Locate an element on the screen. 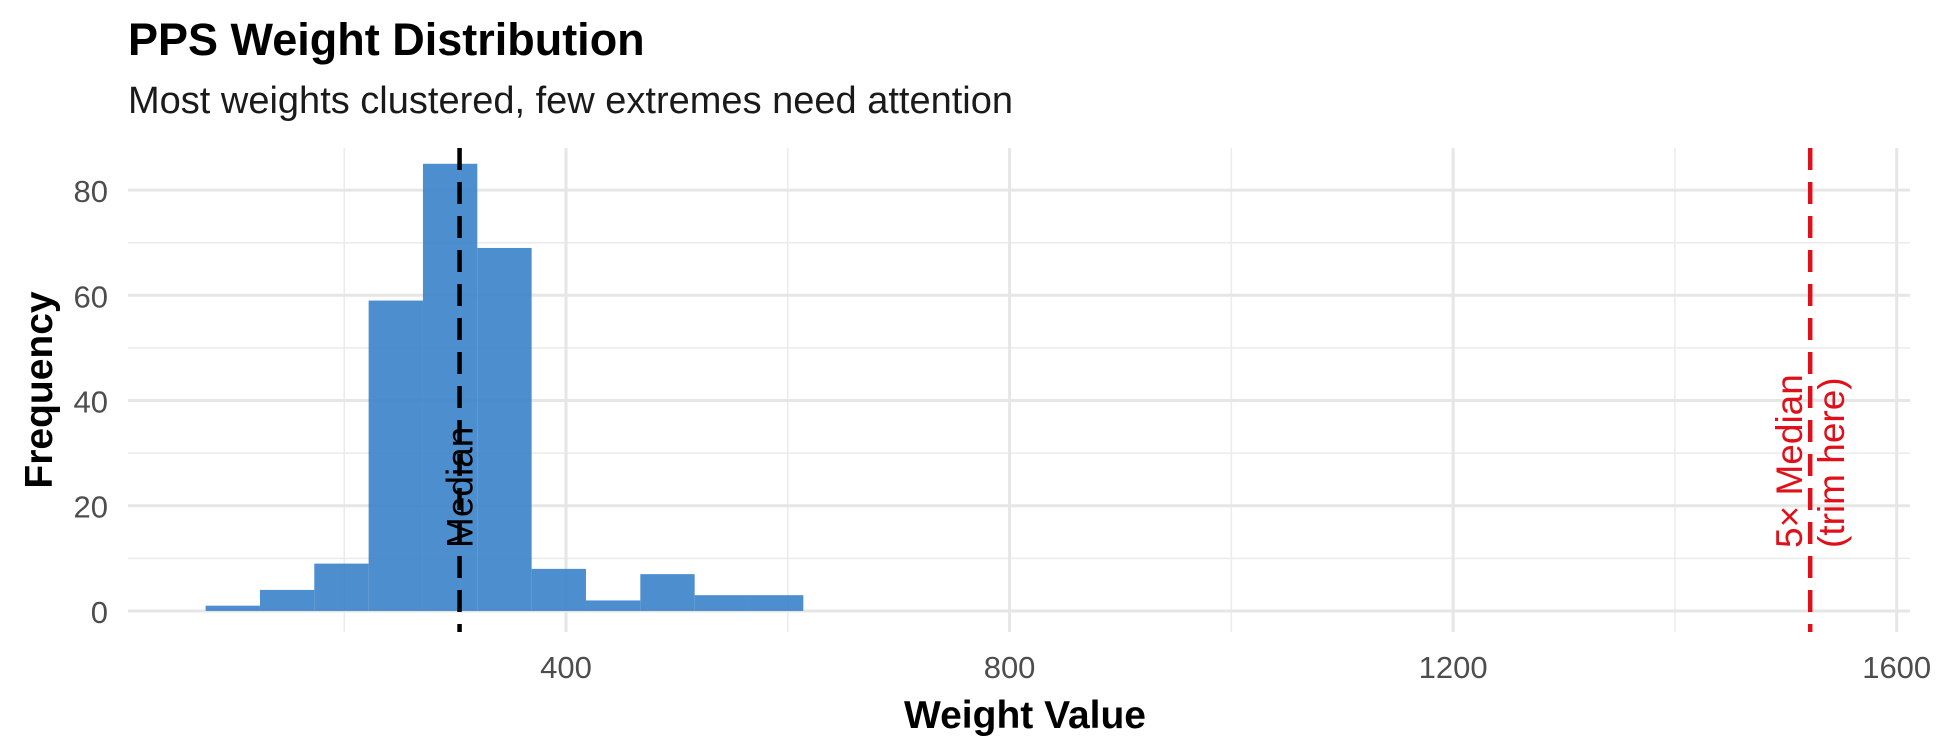  trim-line-label: (trim here) is located at coordinates (1831, 462).